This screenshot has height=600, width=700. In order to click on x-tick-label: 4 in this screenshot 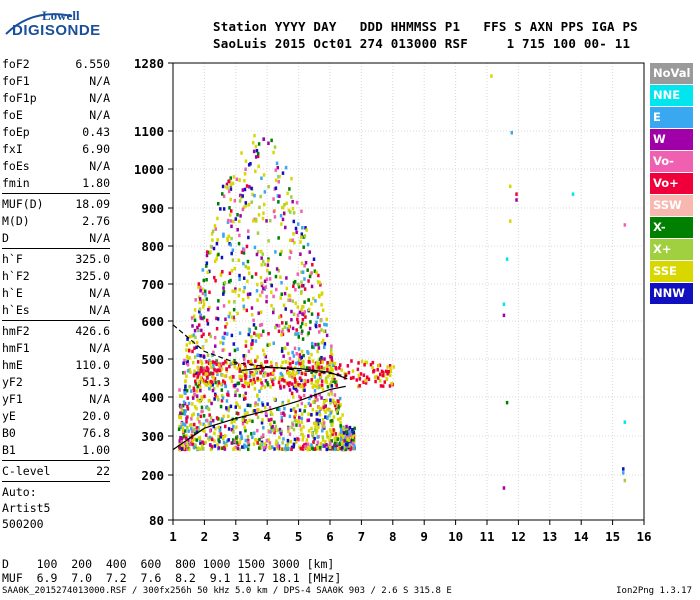, I will do `click(267, 536)`.